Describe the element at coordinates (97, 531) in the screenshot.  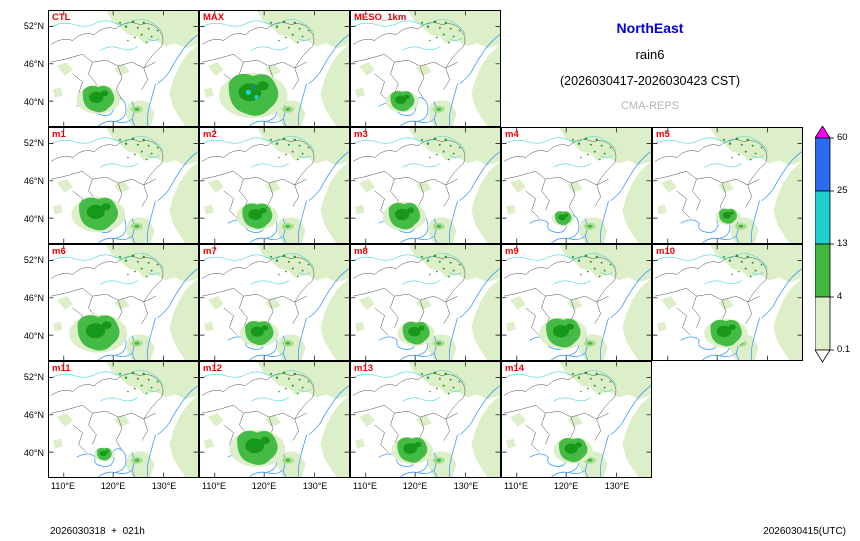
I see `init-time-line-1: 2026030318 + 021h` at that location.